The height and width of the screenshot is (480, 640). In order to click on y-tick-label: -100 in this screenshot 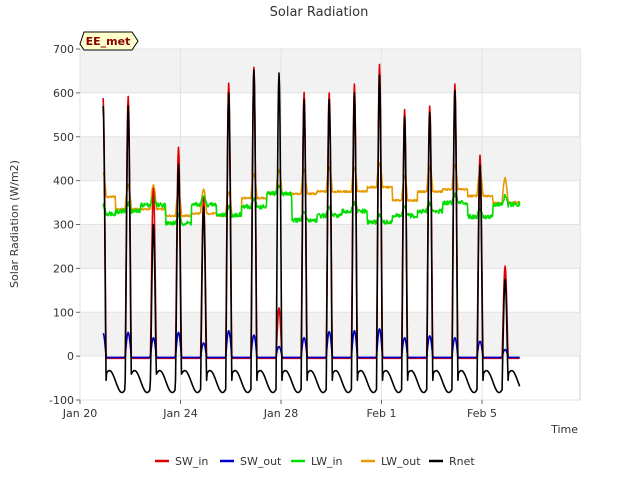, I will do `click(61, 400)`.